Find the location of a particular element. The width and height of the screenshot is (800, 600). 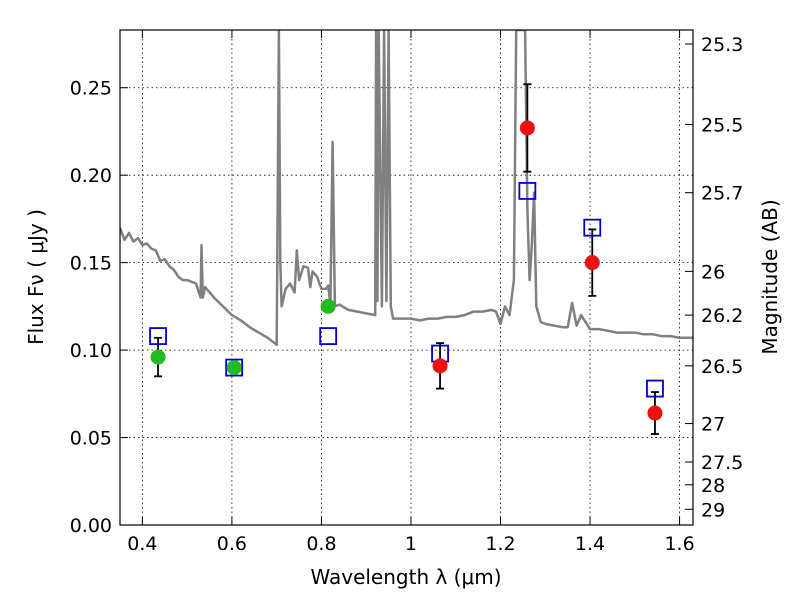

x-tick-label: 1.4 is located at coordinates (590, 544).